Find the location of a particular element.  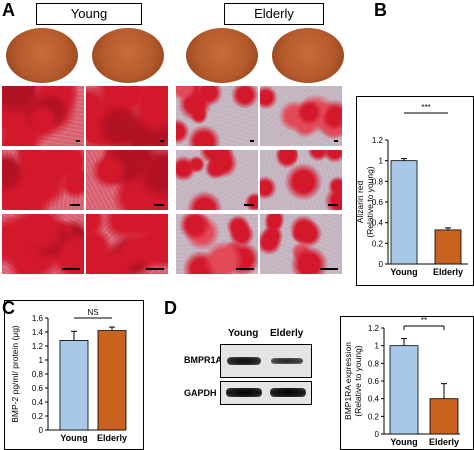

y-tick-label: 1.4 is located at coordinates (38, 332).